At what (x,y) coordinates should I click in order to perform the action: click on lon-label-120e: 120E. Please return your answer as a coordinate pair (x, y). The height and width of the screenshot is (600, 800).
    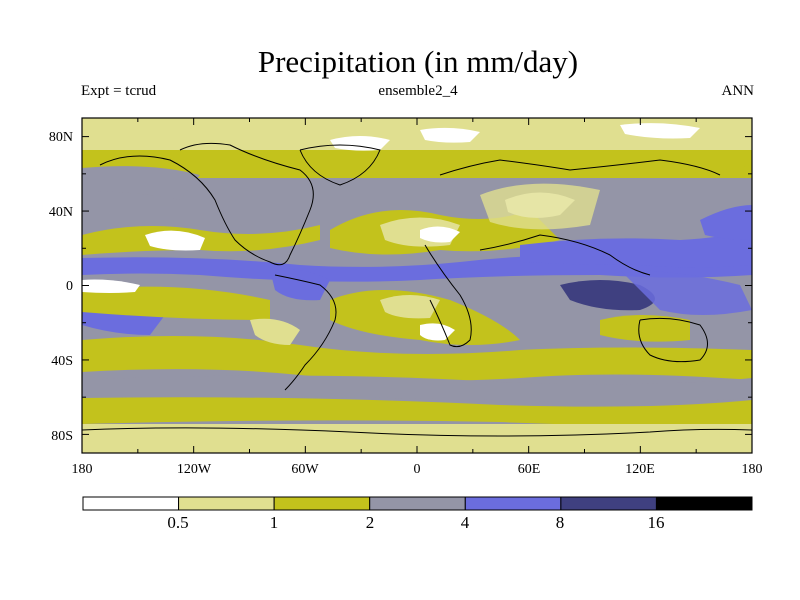
    Looking at the image, I should click on (640, 469).